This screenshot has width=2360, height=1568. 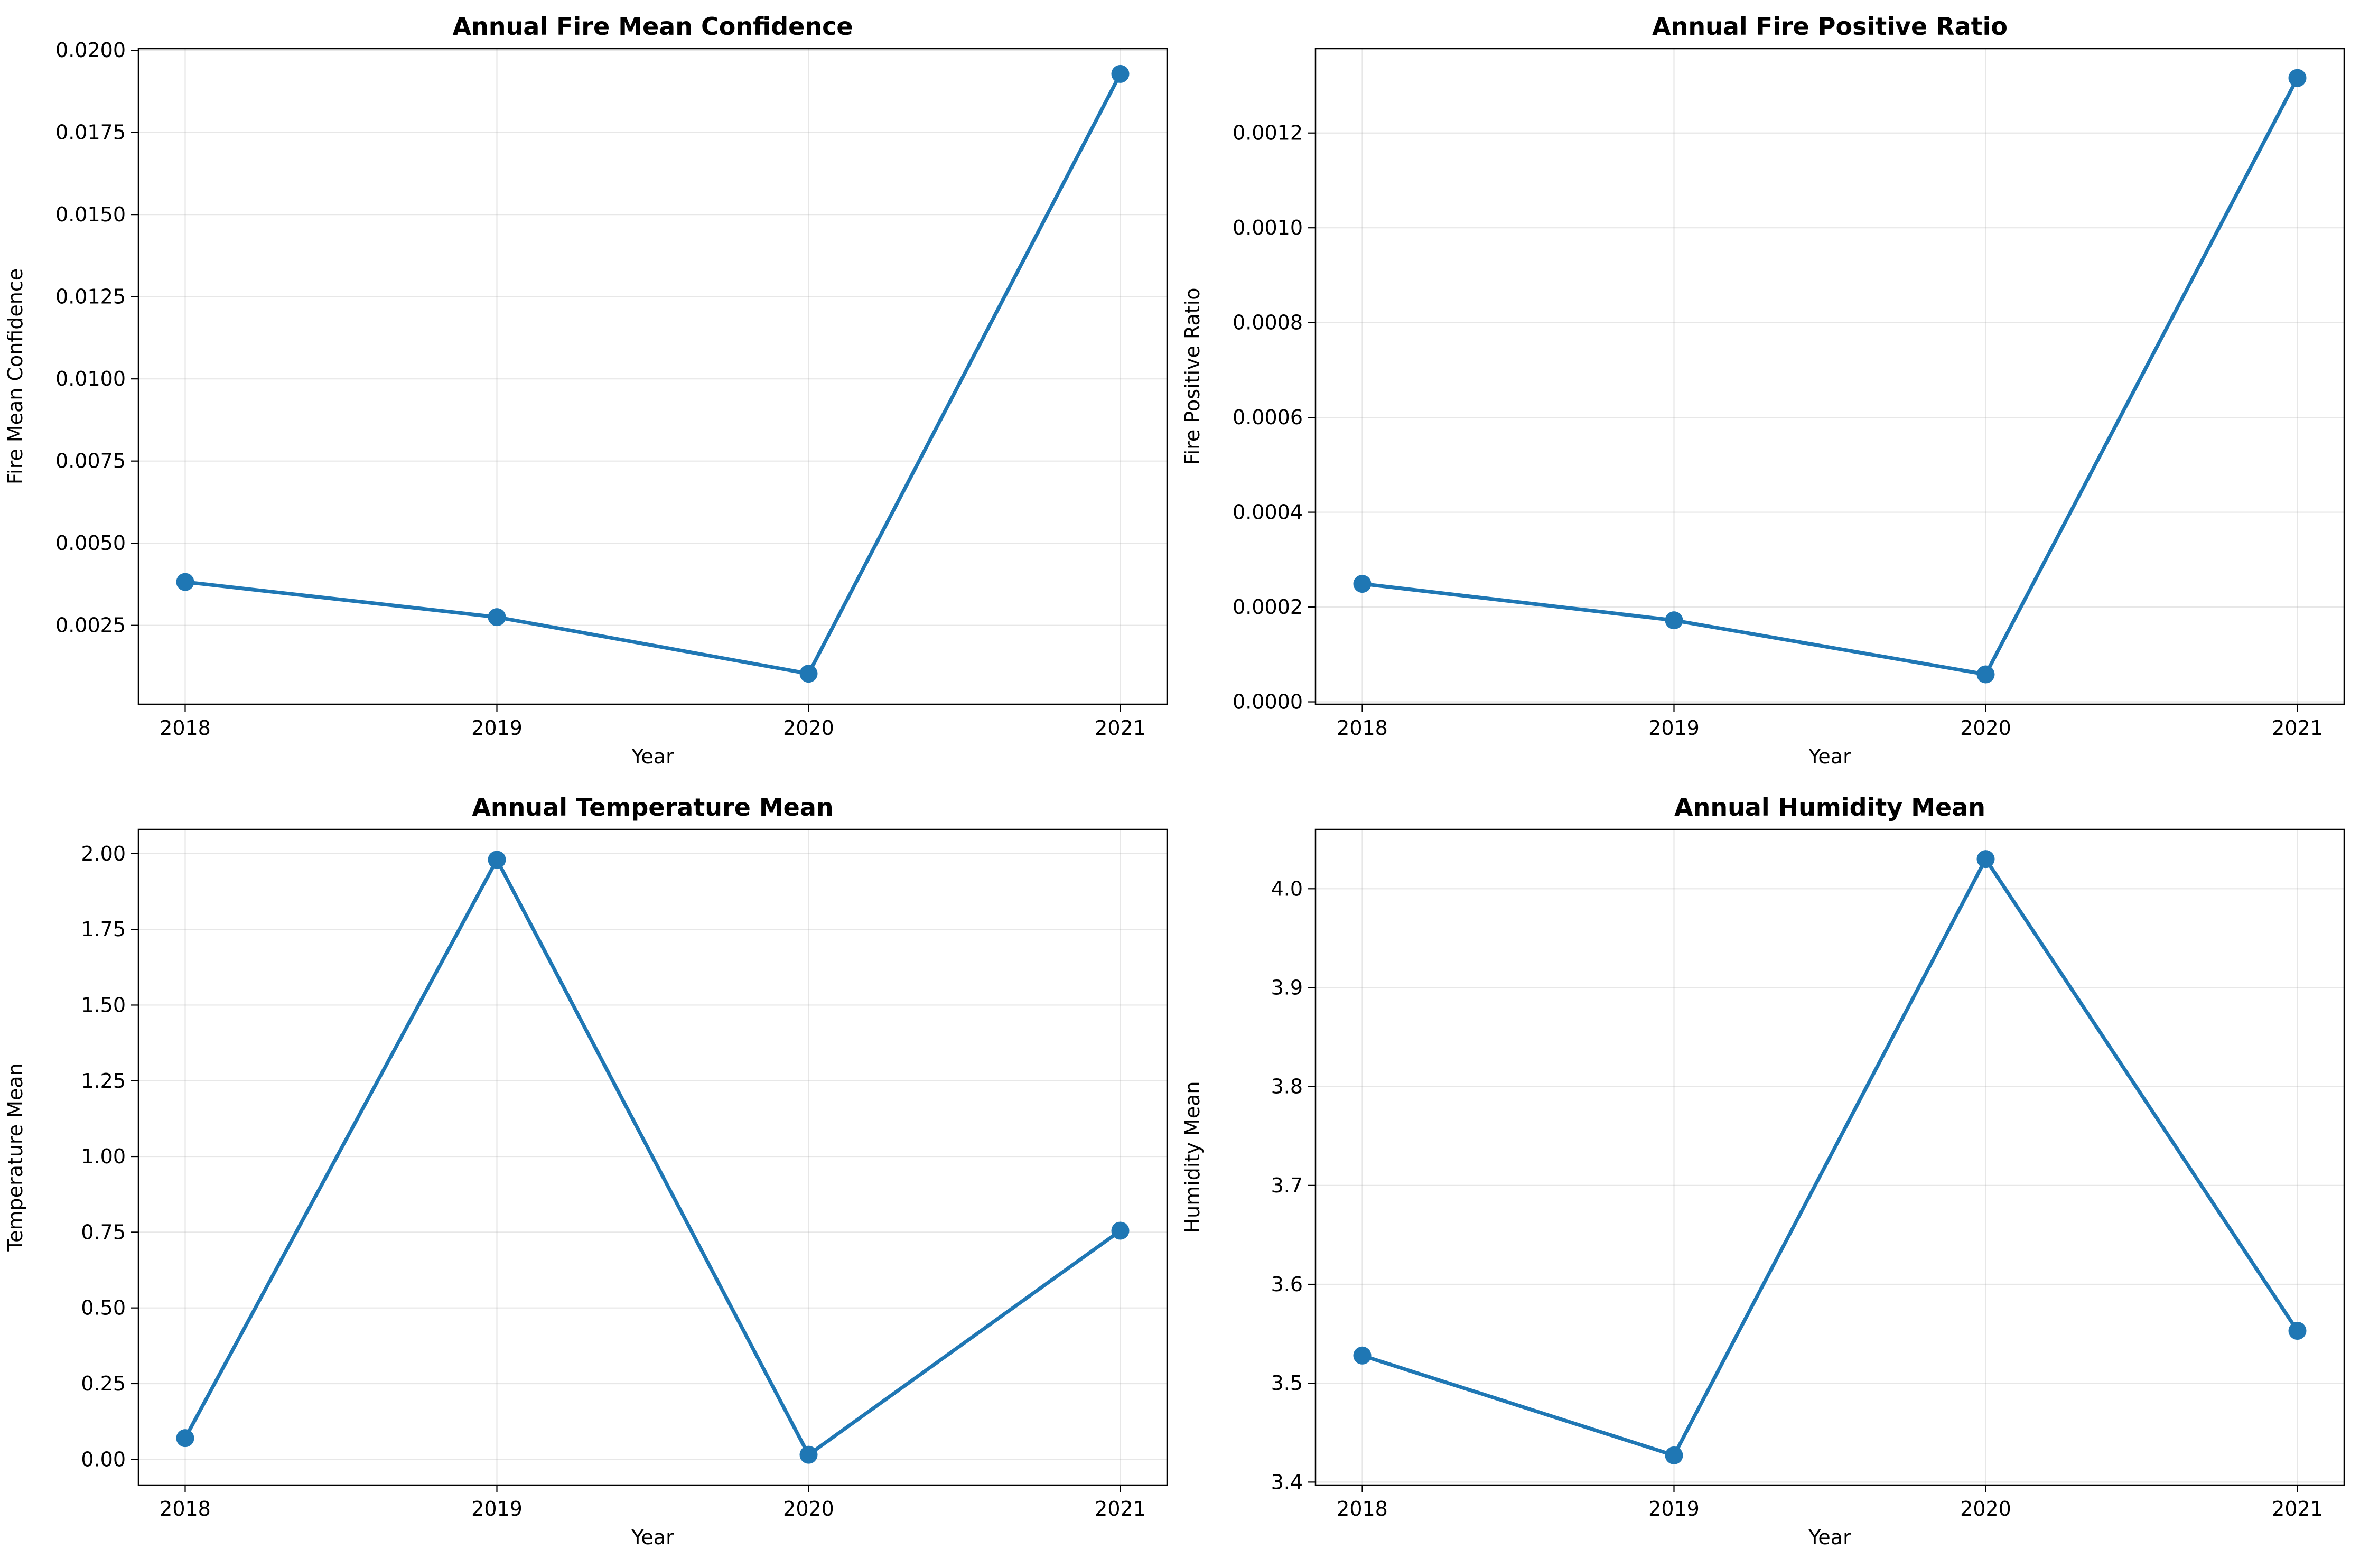 I want to click on y-tick-label: 0.0004, so click(x=1268, y=512).